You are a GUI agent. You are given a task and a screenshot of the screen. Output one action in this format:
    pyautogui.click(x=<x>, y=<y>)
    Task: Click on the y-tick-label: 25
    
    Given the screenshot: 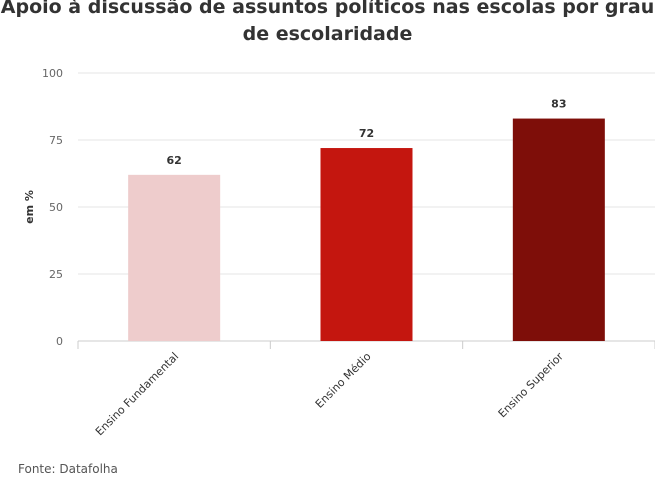 What is the action you would take?
    pyautogui.click(x=56, y=274)
    